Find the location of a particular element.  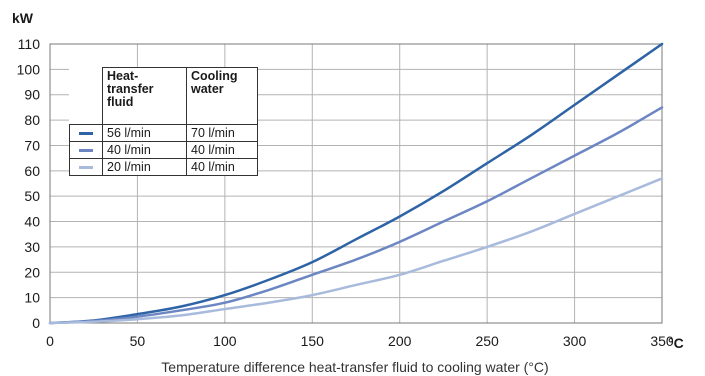

x-tick-label: 100 is located at coordinates (225, 341).